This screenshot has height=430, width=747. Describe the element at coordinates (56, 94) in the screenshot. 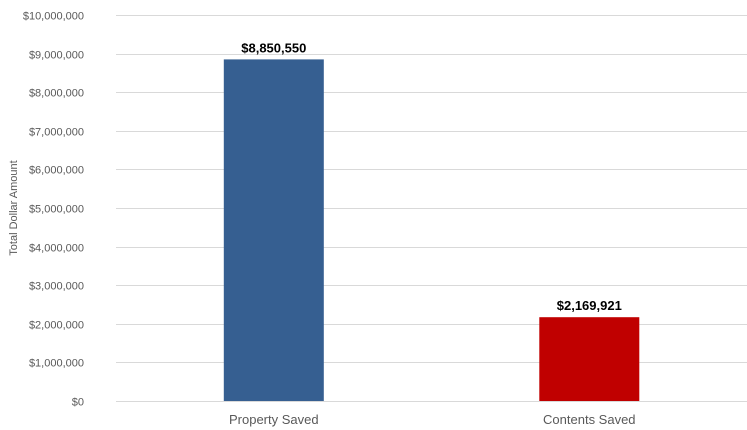

I see `y-tick-label: $8,000,000` at that location.